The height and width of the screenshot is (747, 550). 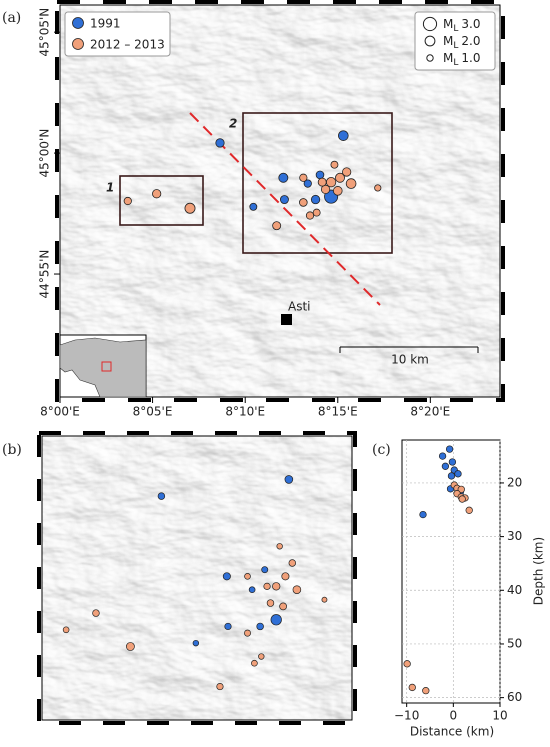 What do you see at coordinates (12, 450) in the screenshot?
I see `panel-label: (b)` at bounding box center [12, 450].